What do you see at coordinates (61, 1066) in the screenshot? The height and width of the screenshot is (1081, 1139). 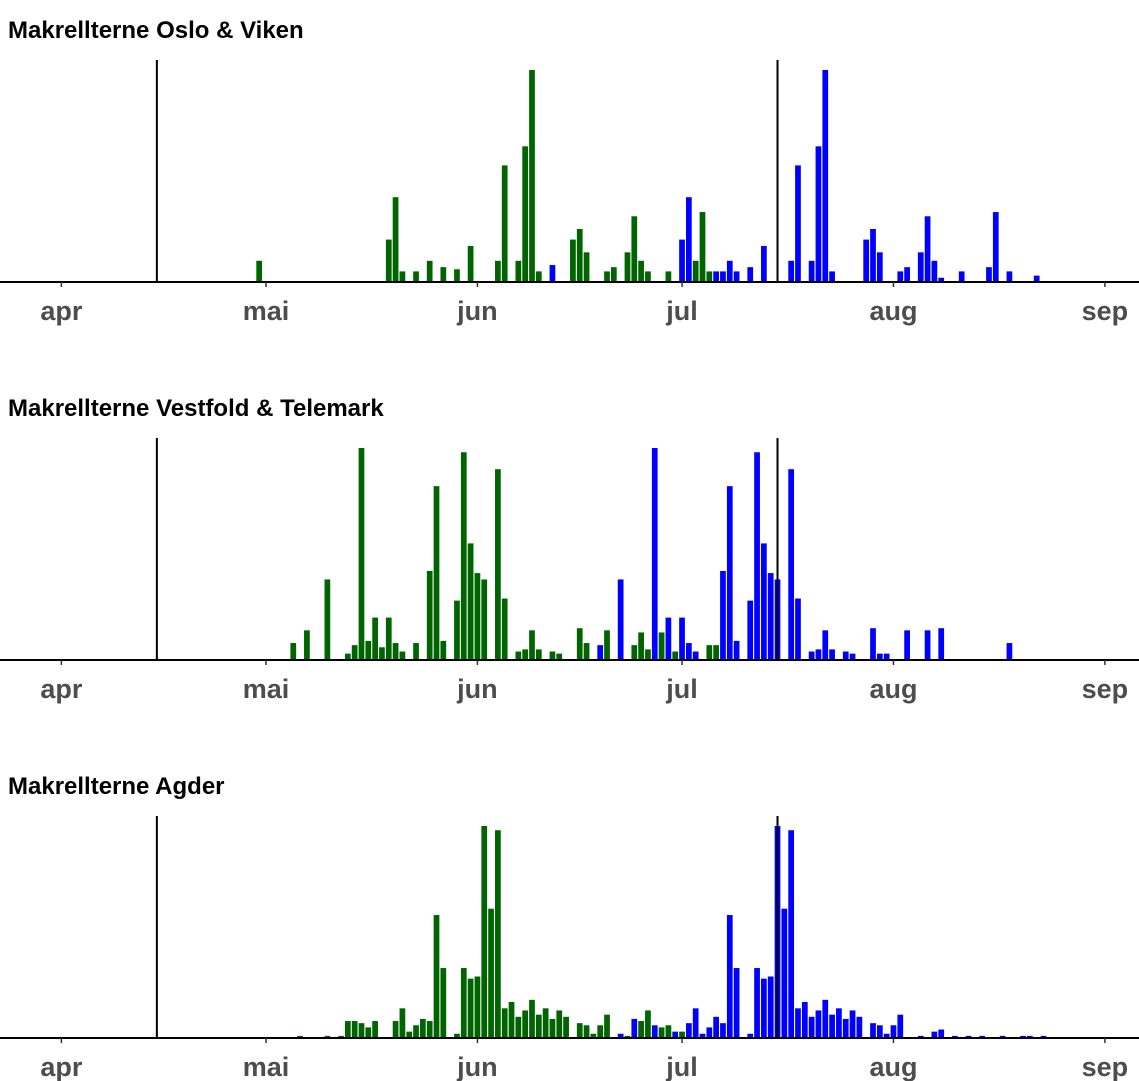 I see `x-tick-label: apr` at bounding box center [61, 1066].